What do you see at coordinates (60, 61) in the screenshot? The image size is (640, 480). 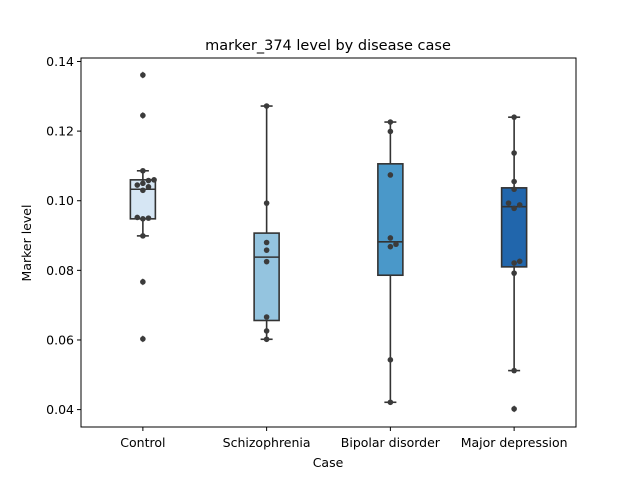 I see `y-tick-label: 0.14` at bounding box center [60, 61].